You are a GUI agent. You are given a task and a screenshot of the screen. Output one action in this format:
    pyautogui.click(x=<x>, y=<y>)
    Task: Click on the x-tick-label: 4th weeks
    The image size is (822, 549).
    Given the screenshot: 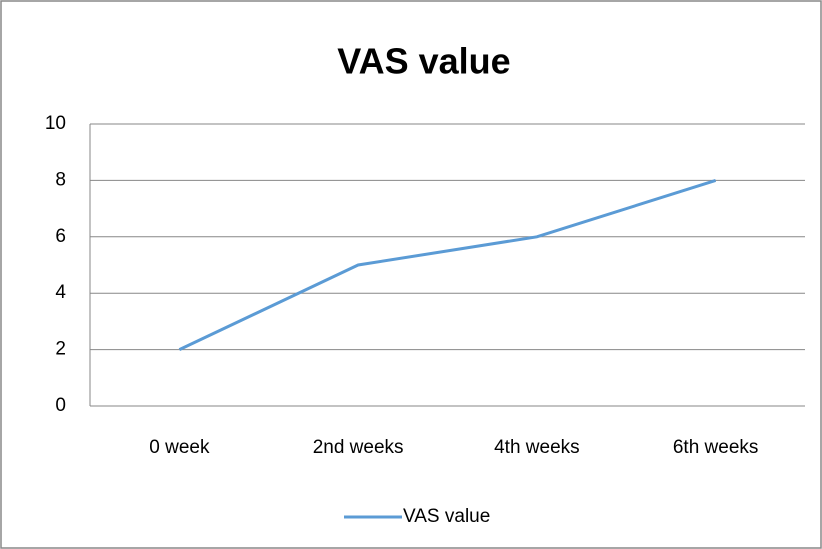 What is the action you would take?
    pyautogui.click(x=537, y=447)
    